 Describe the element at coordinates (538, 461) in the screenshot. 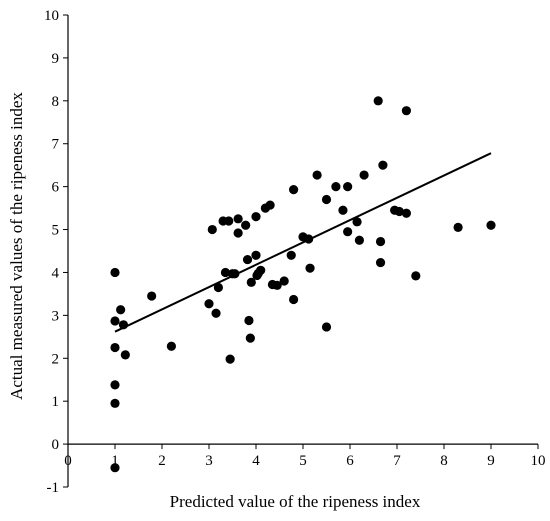

I see `x-tick-label: 10` at that location.